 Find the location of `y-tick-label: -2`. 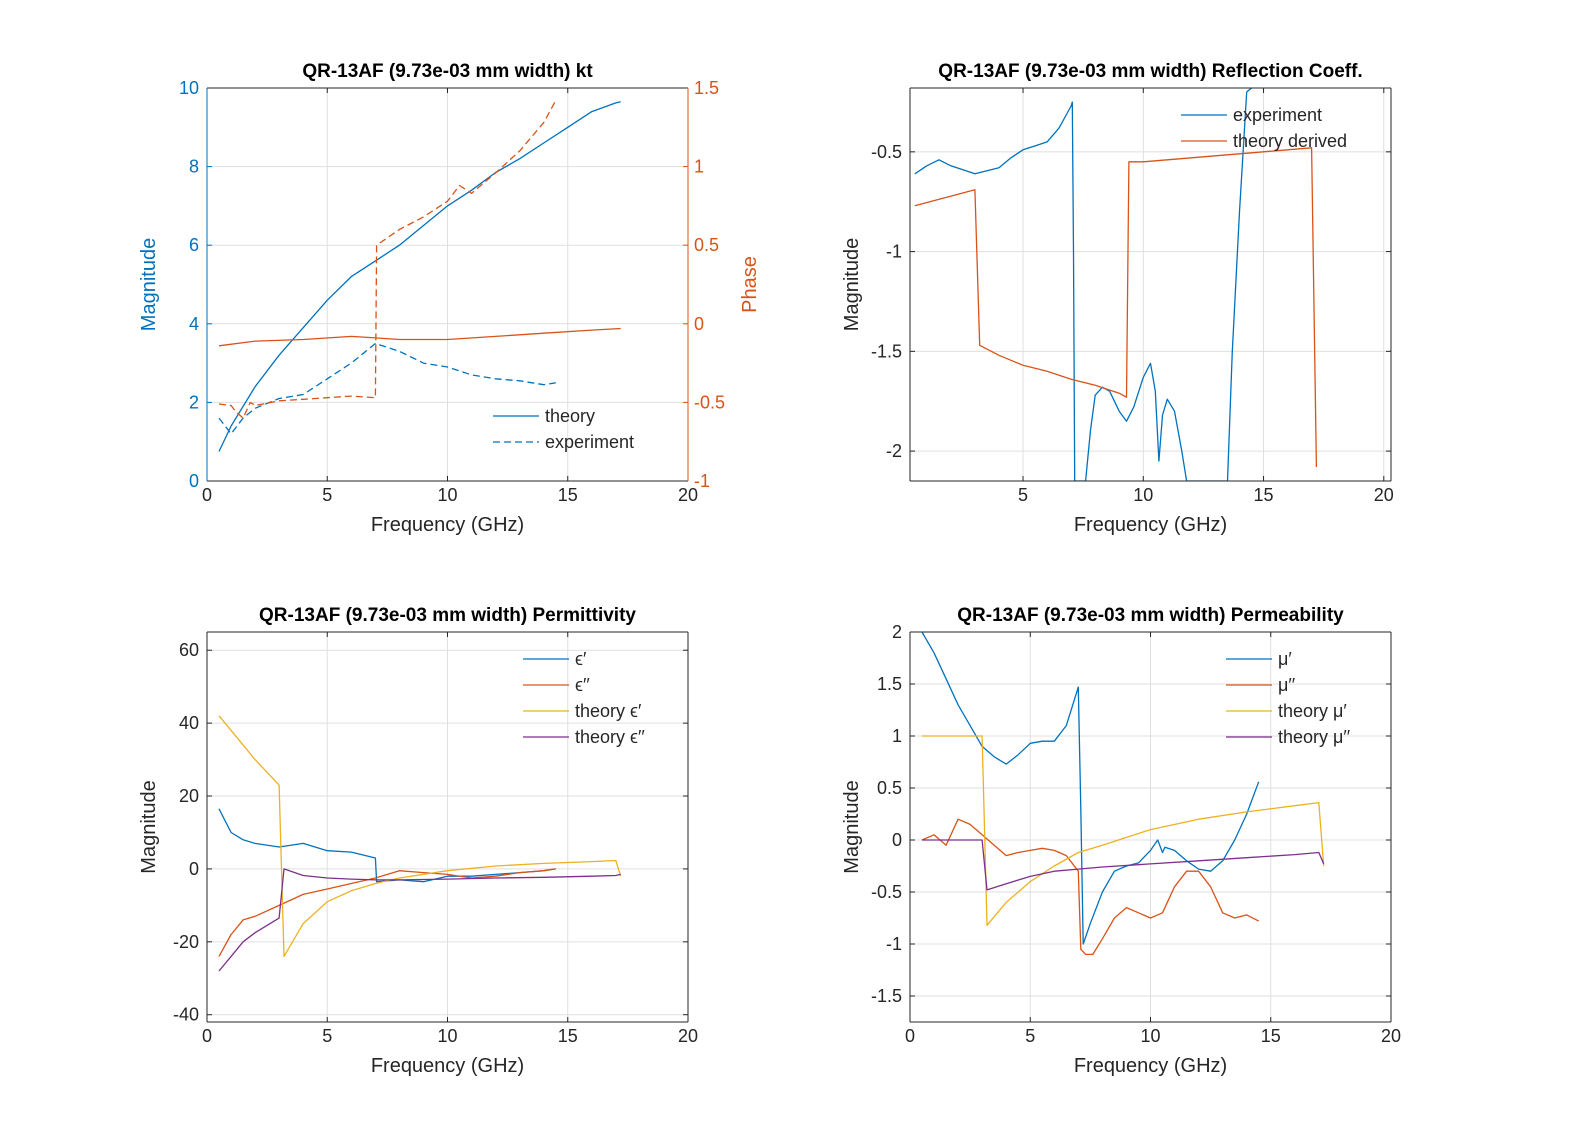

y-tick-label: -2 is located at coordinates (894, 451).